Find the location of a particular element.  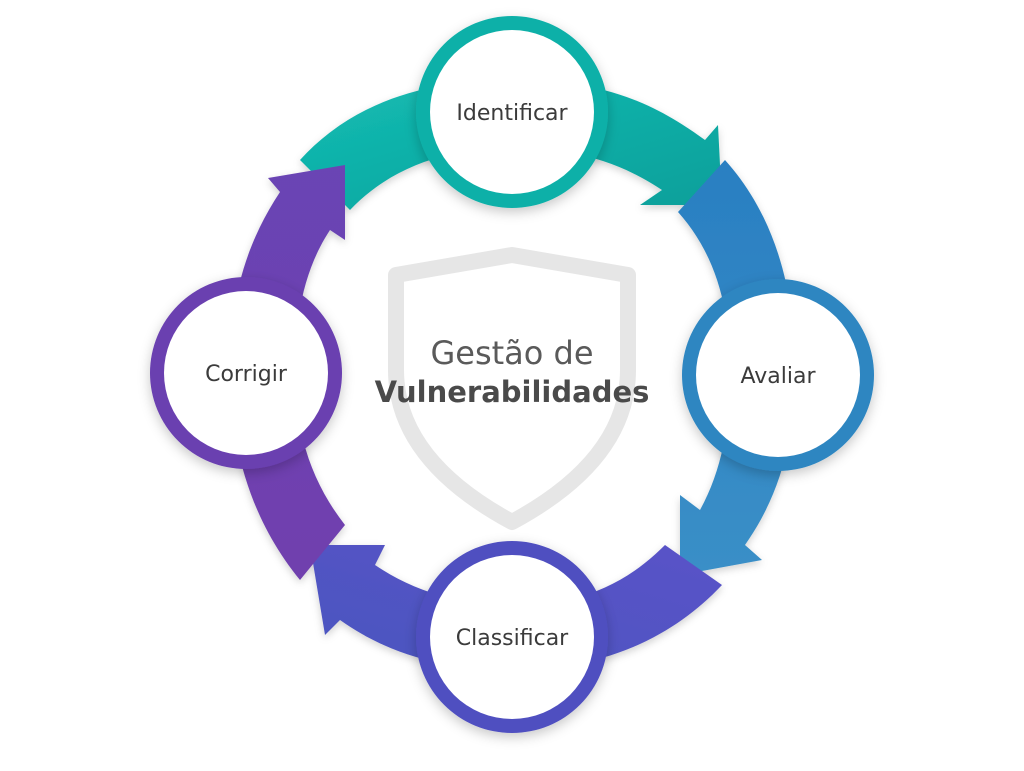

center-title-line2: Vulnerabilidades is located at coordinates (512, 392).